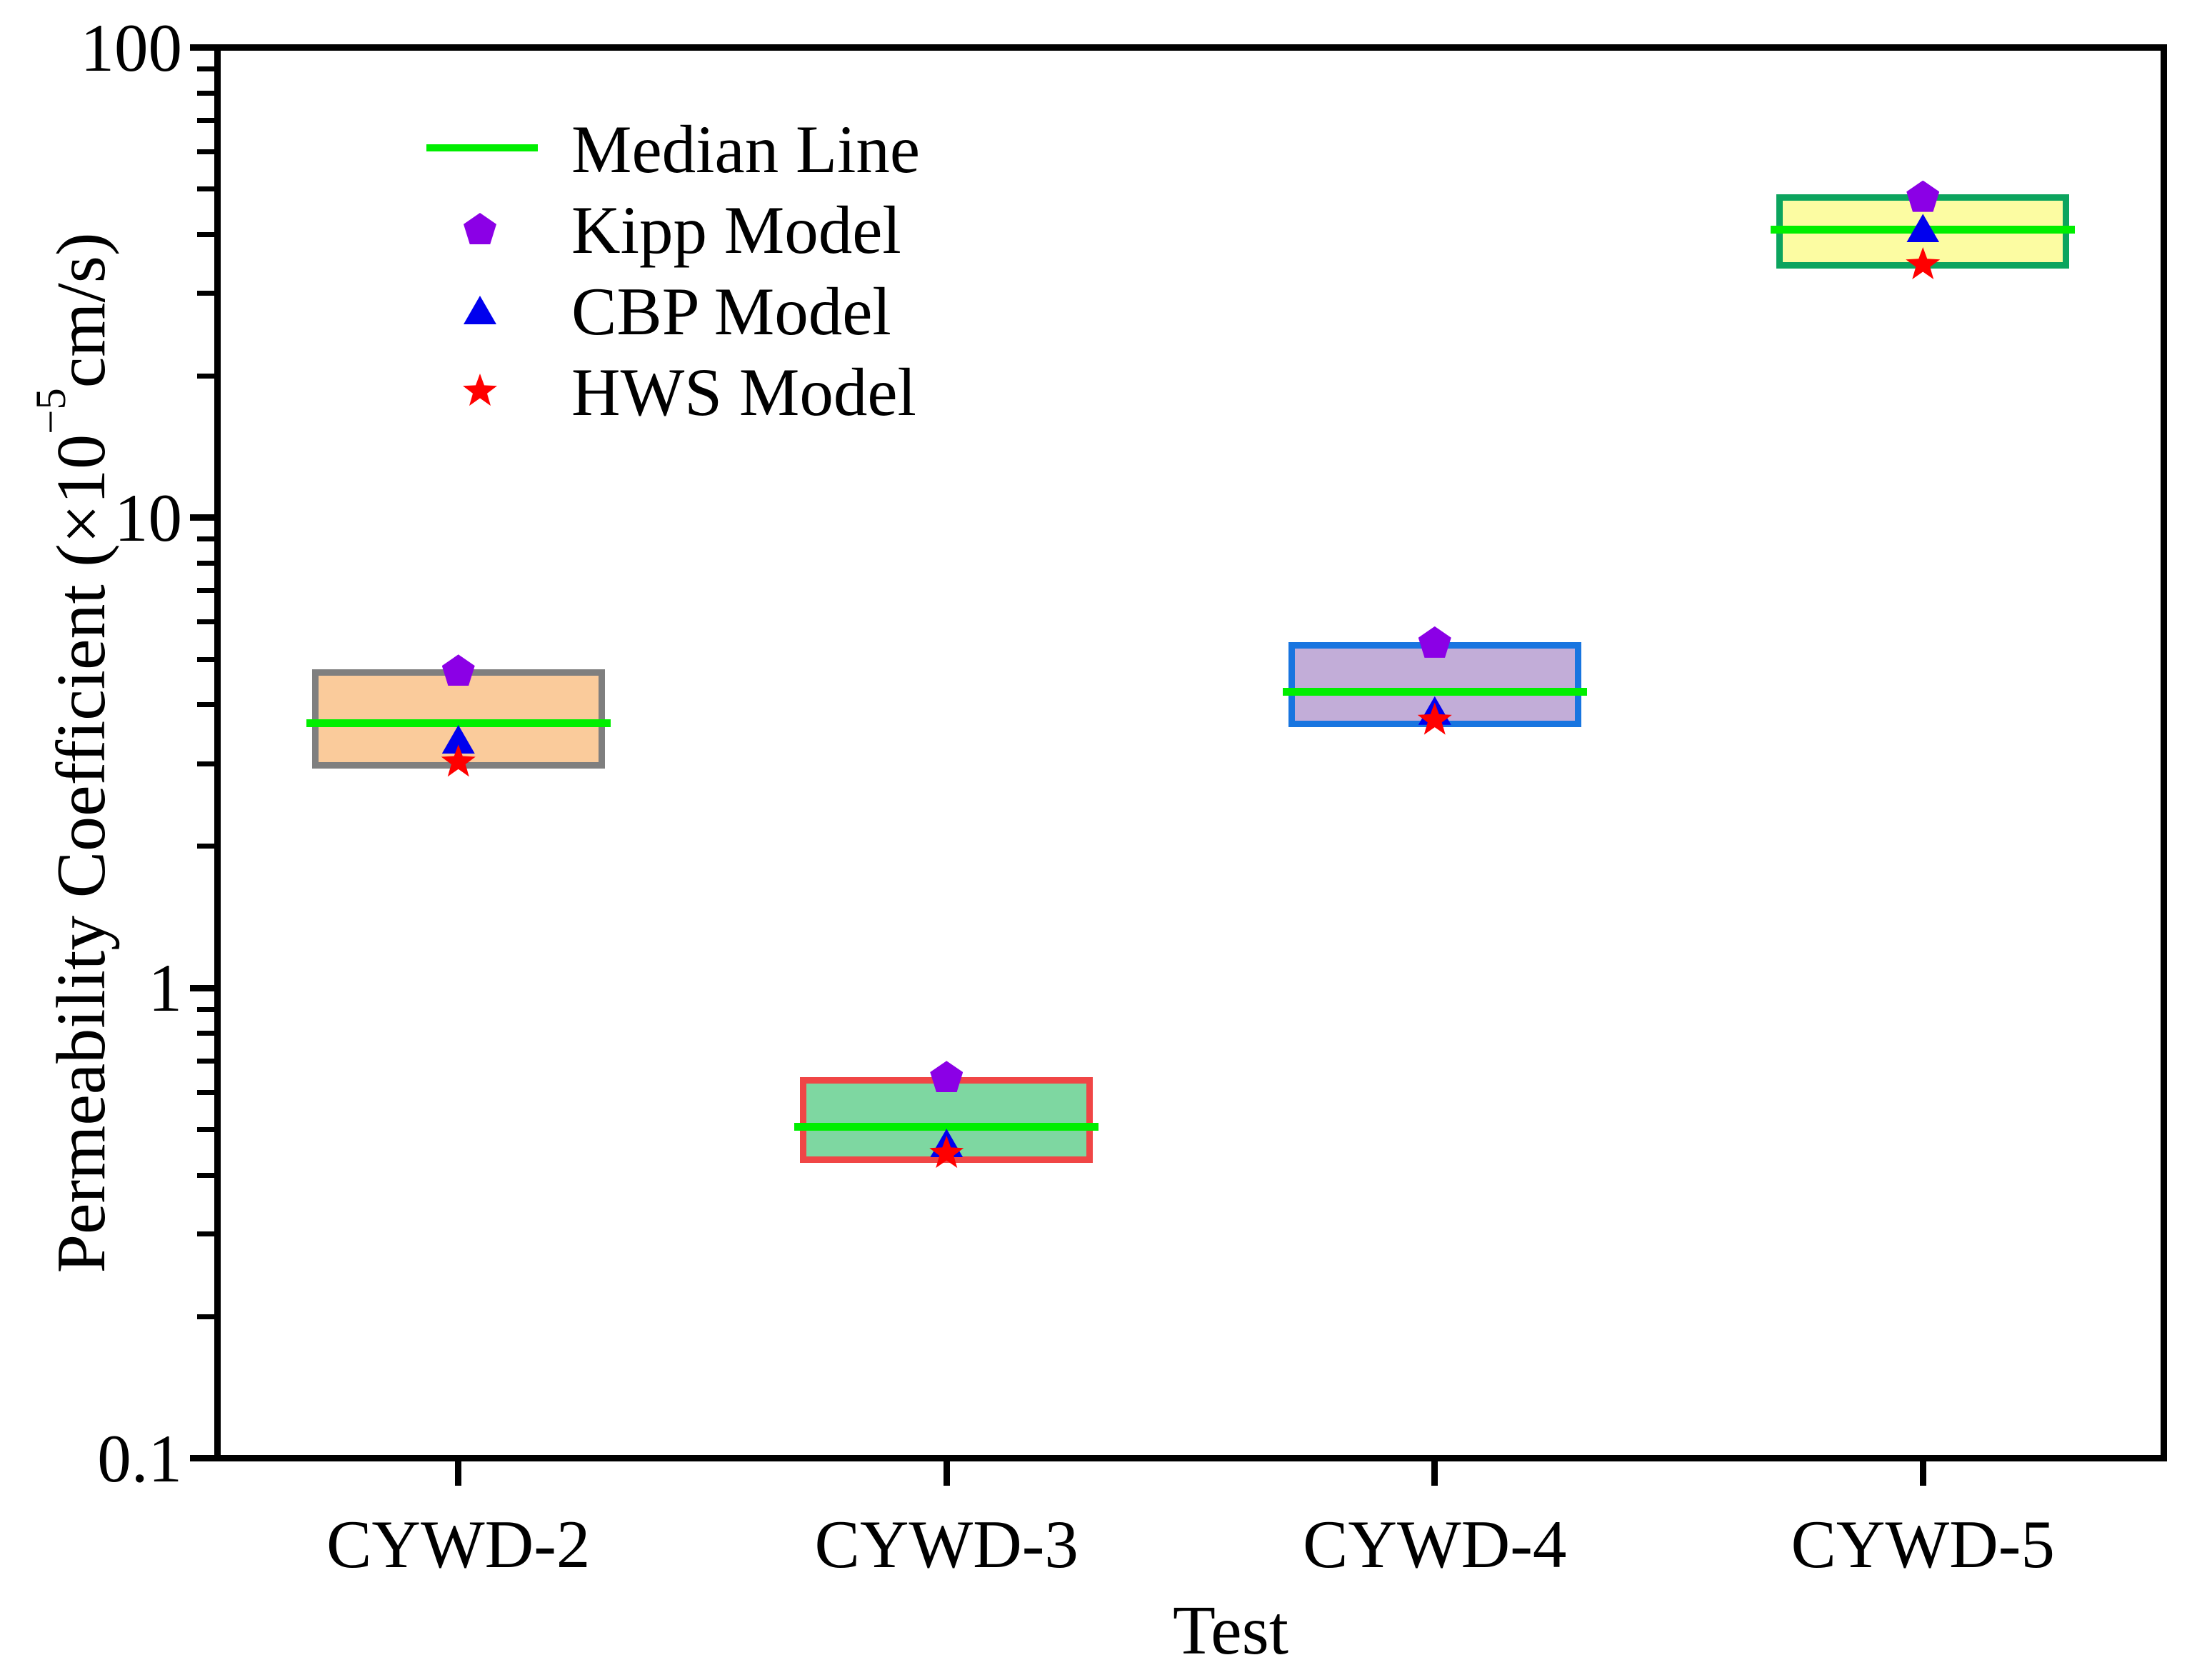 This screenshot has height=1680, width=2207. I want to click on legend-label: Kipp Model, so click(736, 230).